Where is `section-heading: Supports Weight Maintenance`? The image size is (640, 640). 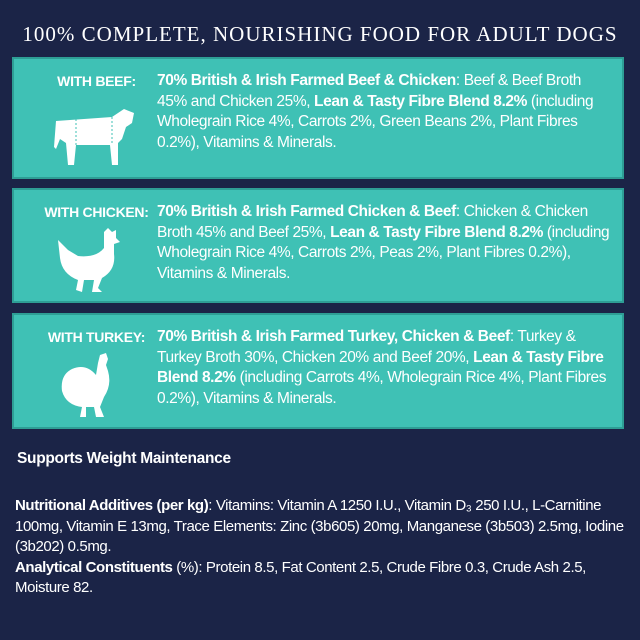
section-heading: Supports Weight Maintenance is located at coordinates (124, 458).